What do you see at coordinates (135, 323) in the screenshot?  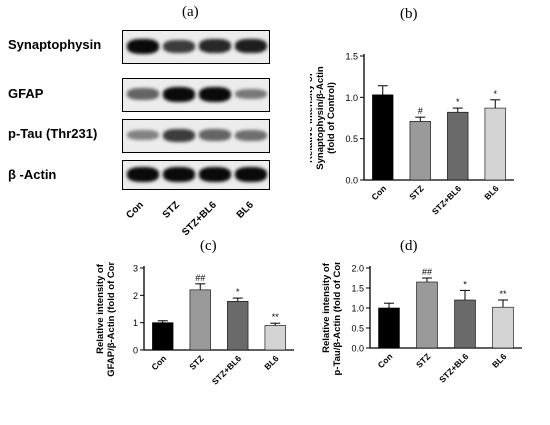 I see `y-tick-label: 1` at bounding box center [135, 323].